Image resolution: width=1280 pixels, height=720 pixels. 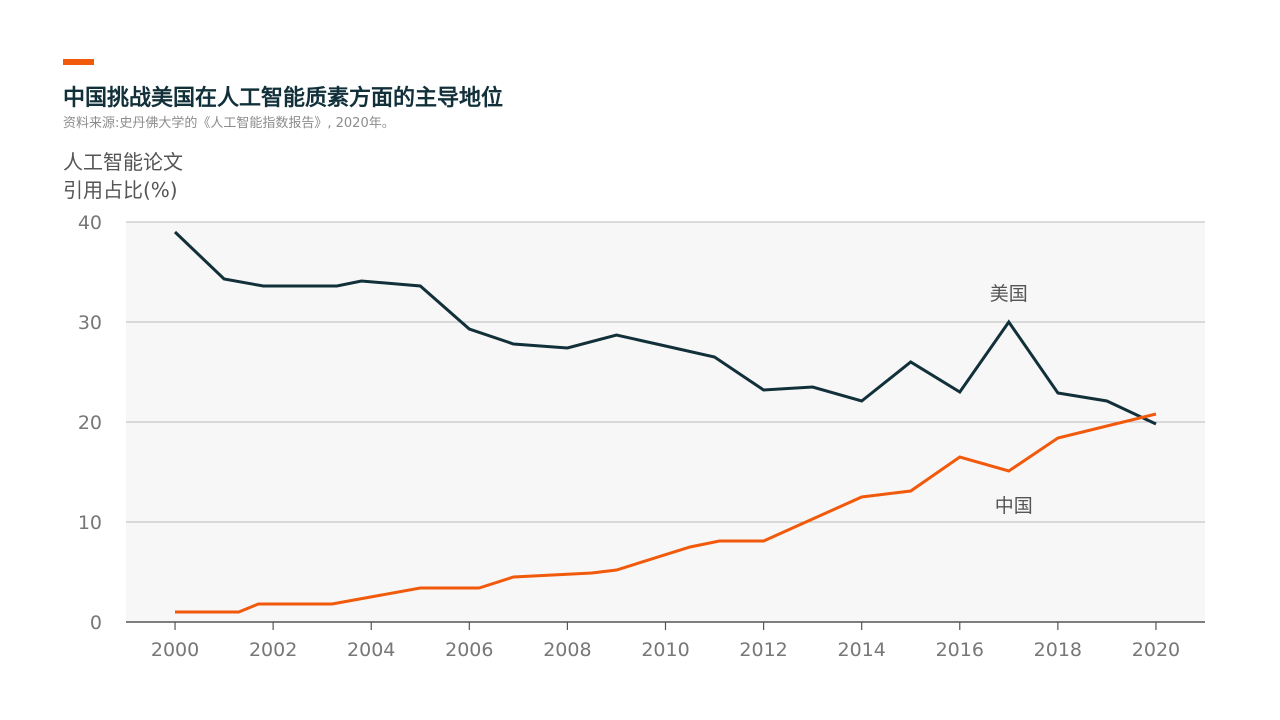 What do you see at coordinates (469, 650) in the screenshot?
I see `x-tick-label-2006: 2006` at bounding box center [469, 650].